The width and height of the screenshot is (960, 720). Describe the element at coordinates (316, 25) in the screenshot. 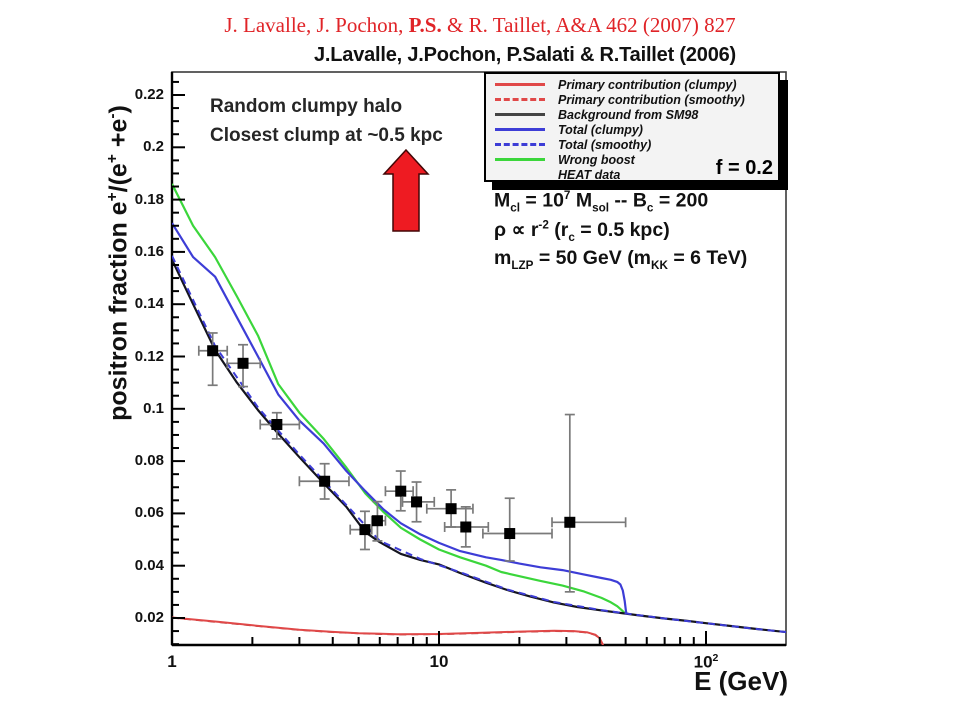

I see `credit-title-segment: J. Lavalle, J. Pochon,` at that location.